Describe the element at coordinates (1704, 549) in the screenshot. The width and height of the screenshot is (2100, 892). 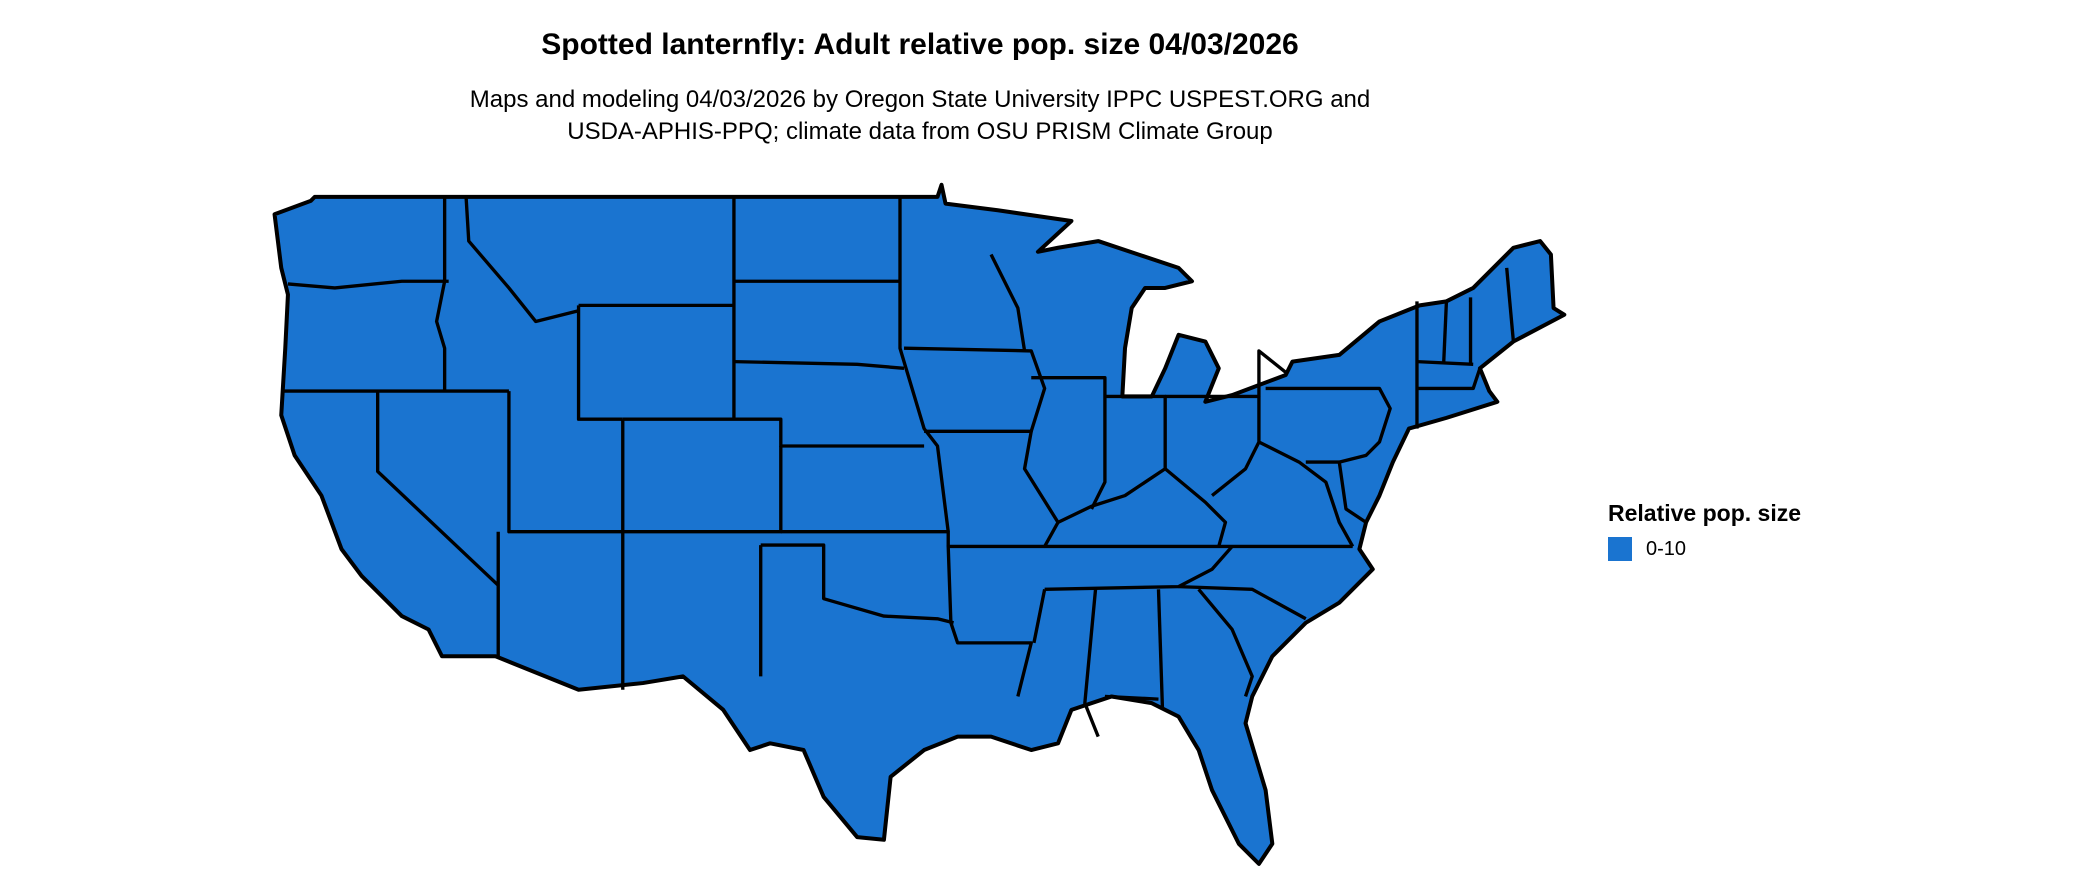
I see `legend-item: 0-10` at that location.